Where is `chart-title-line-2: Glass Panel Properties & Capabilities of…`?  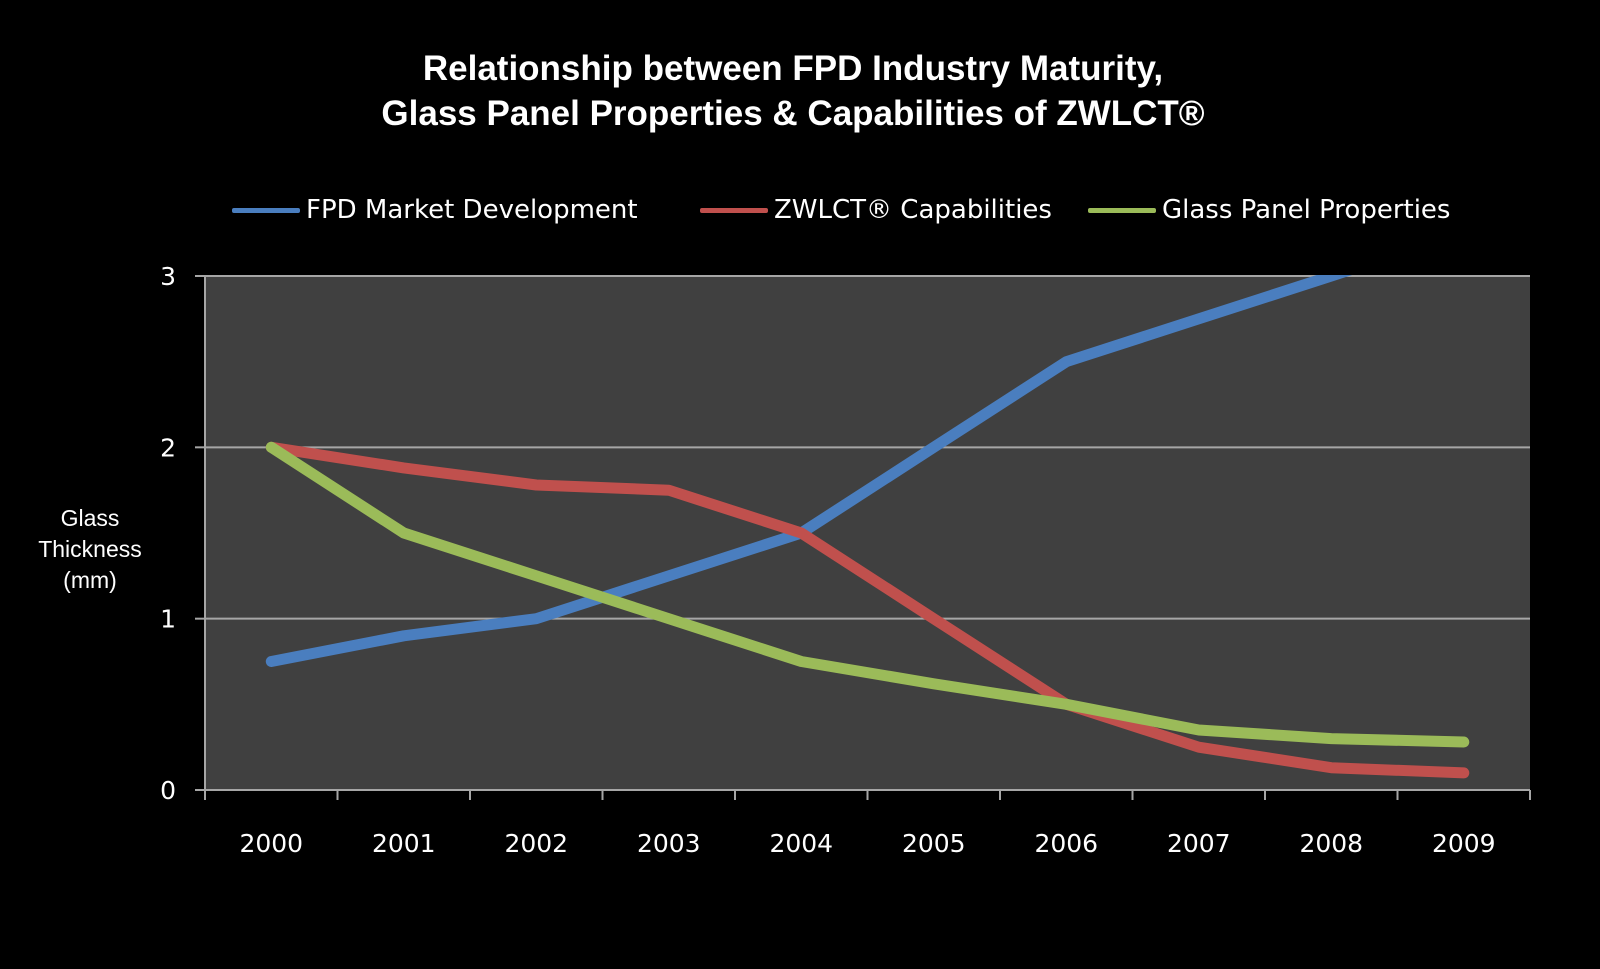 chart-title-line-2: Glass Panel Properties & Capabilities of… is located at coordinates (793, 113).